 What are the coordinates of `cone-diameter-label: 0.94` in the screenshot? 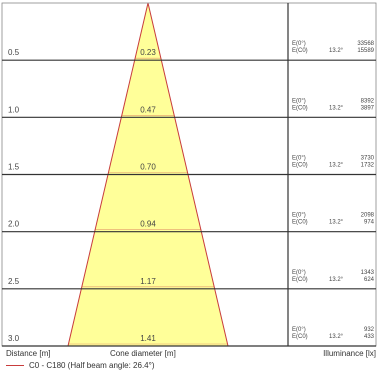 It's located at (148, 224).